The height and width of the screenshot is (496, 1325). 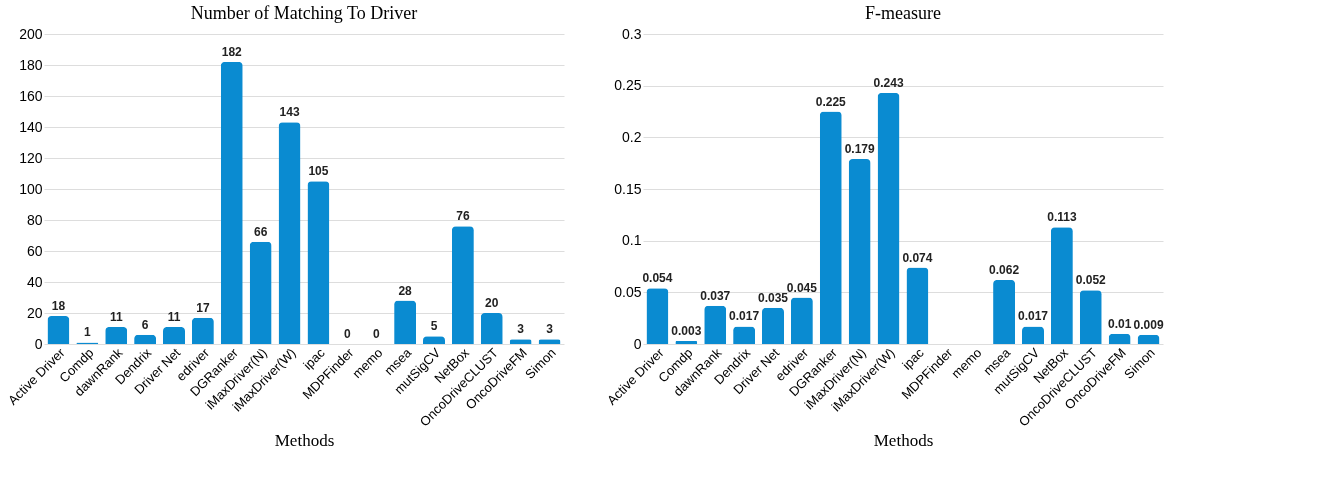 What do you see at coordinates (304, 13) in the screenshot?
I see `chart-title: Number of Matching To Driver` at bounding box center [304, 13].